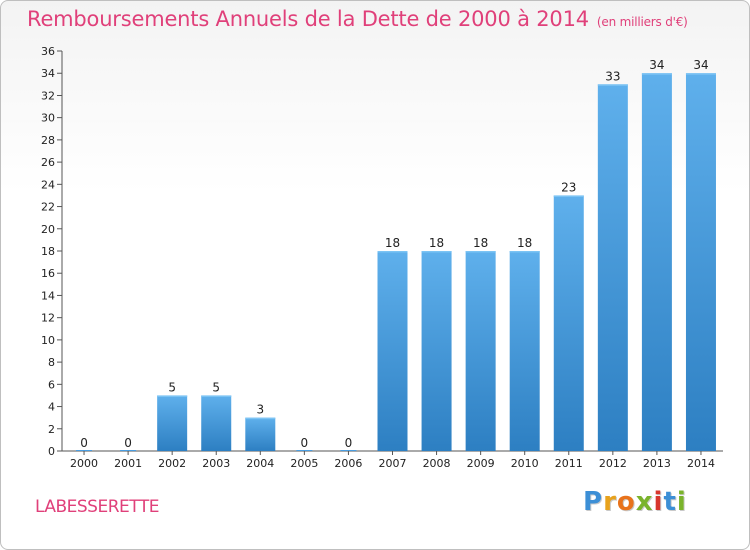 Image resolution: width=750 pixels, height=550 pixels. What do you see at coordinates (48, 162) in the screenshot?
I see `y-tick-label: 26` at bounding box center [48, 162].